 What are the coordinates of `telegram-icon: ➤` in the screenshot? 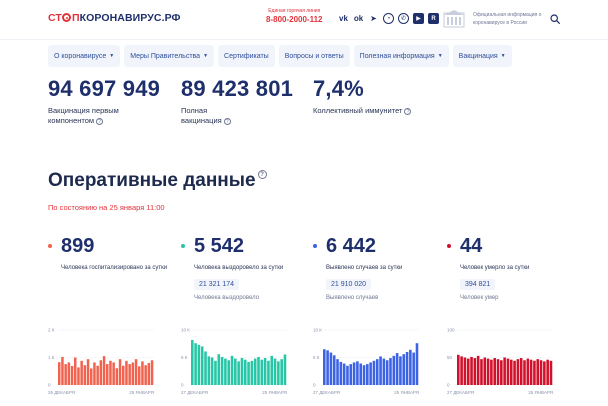 It's located at (373, 18).